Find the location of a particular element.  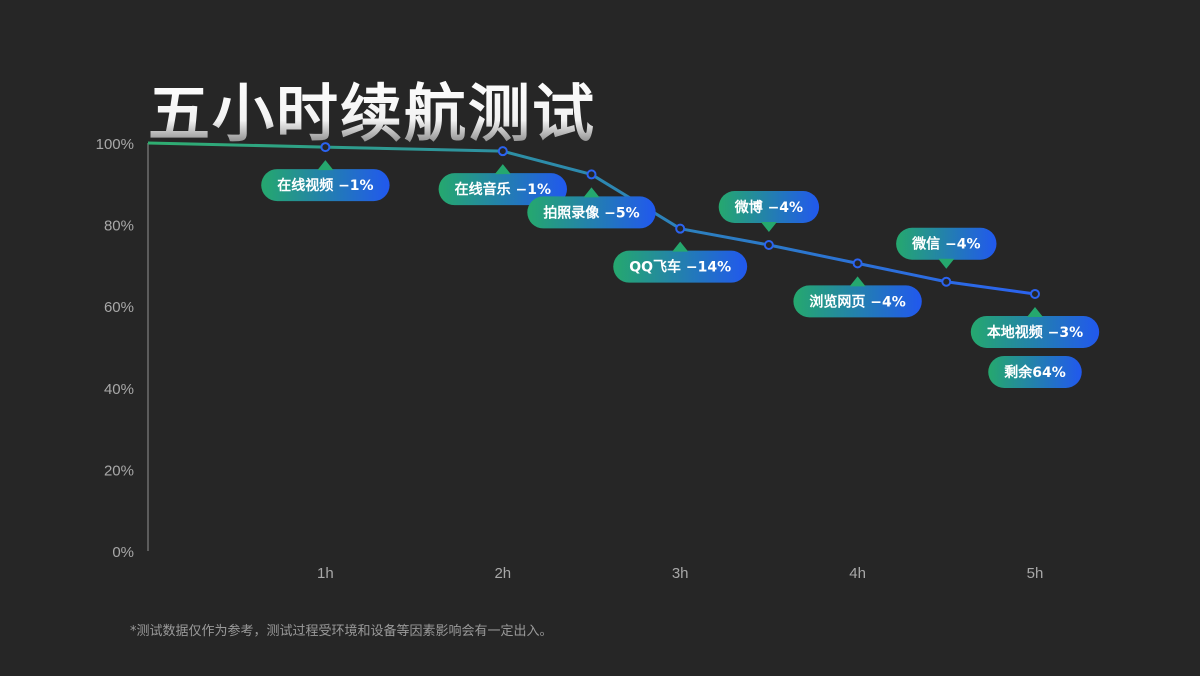

callout-label: 微信 −4% is located at coordinates (946, 248).